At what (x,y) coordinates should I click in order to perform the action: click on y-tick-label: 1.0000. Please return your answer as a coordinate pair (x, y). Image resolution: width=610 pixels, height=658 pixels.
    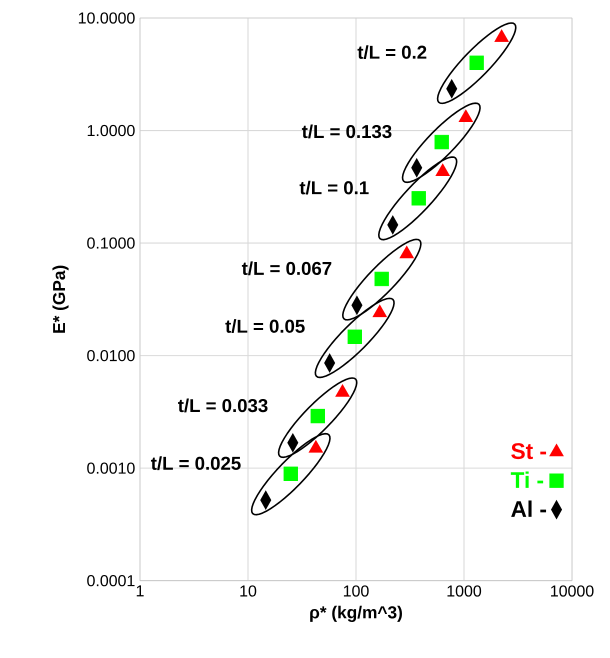
    Looking at the image, I should click on (111, 130).